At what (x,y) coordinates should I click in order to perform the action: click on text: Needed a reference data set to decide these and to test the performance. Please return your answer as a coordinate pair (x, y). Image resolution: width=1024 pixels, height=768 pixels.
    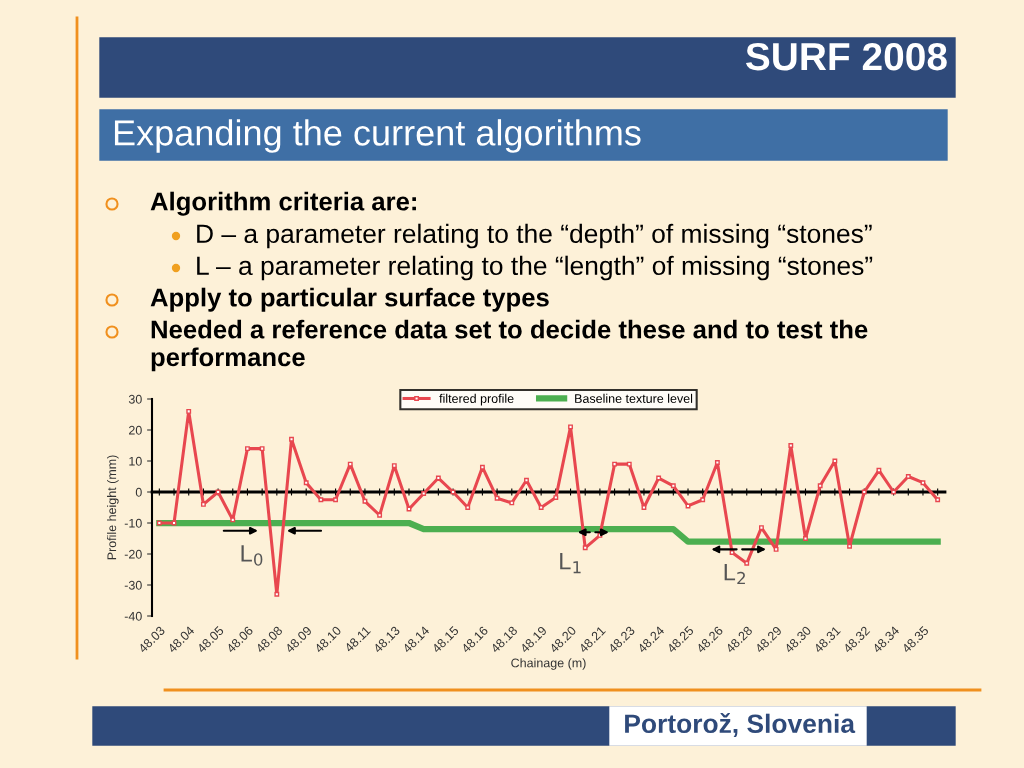
    Looking at the image, I should click on (509, 345).